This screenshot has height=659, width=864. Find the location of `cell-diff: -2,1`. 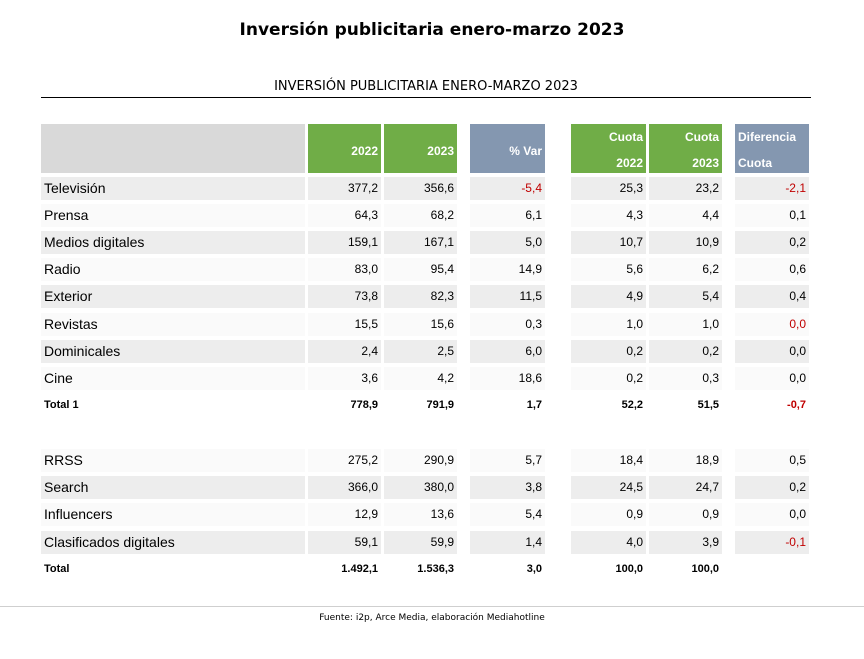

cell-diff: -2,1 is located at coordinates (772, 188).